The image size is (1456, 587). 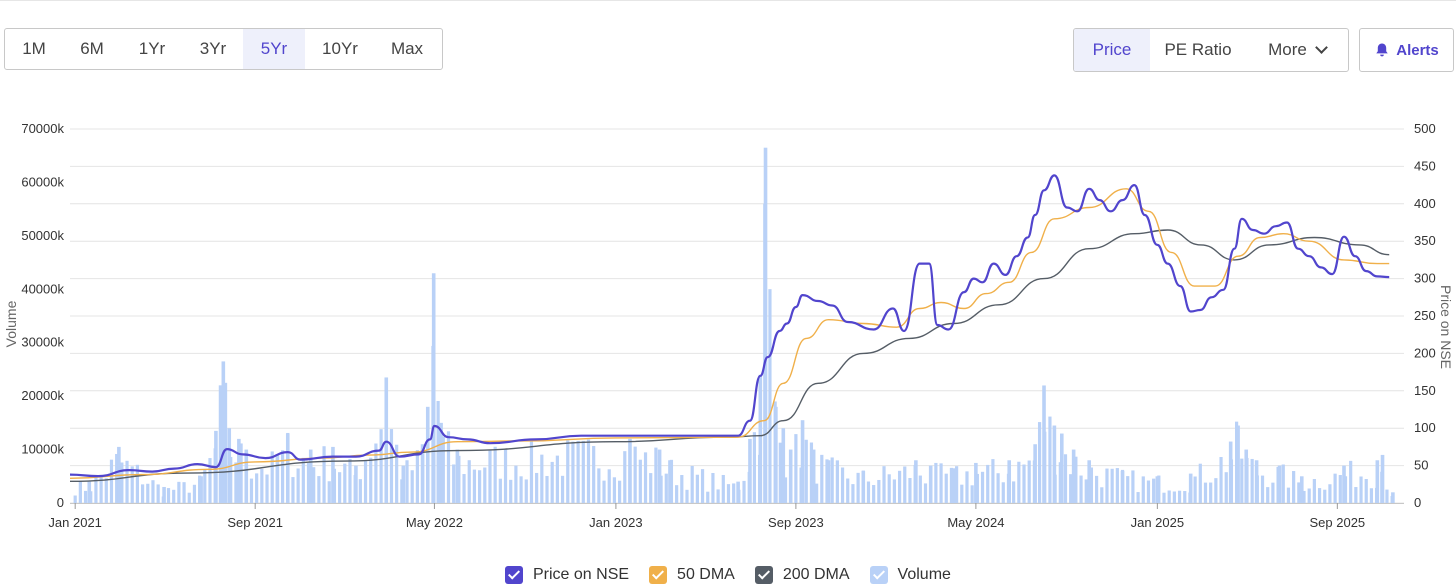 I want to click on range-5yr-button: 5Yr, so click(x=274, y=49).